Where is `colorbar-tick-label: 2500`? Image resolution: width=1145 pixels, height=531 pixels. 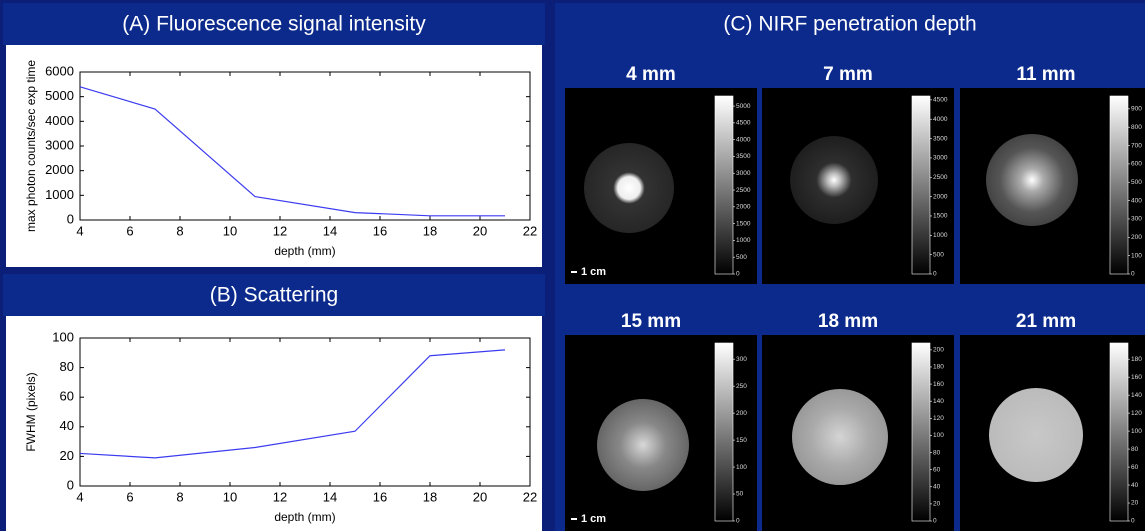 colorbar-tick-label: 2500 is located at coordinates (940, 177).